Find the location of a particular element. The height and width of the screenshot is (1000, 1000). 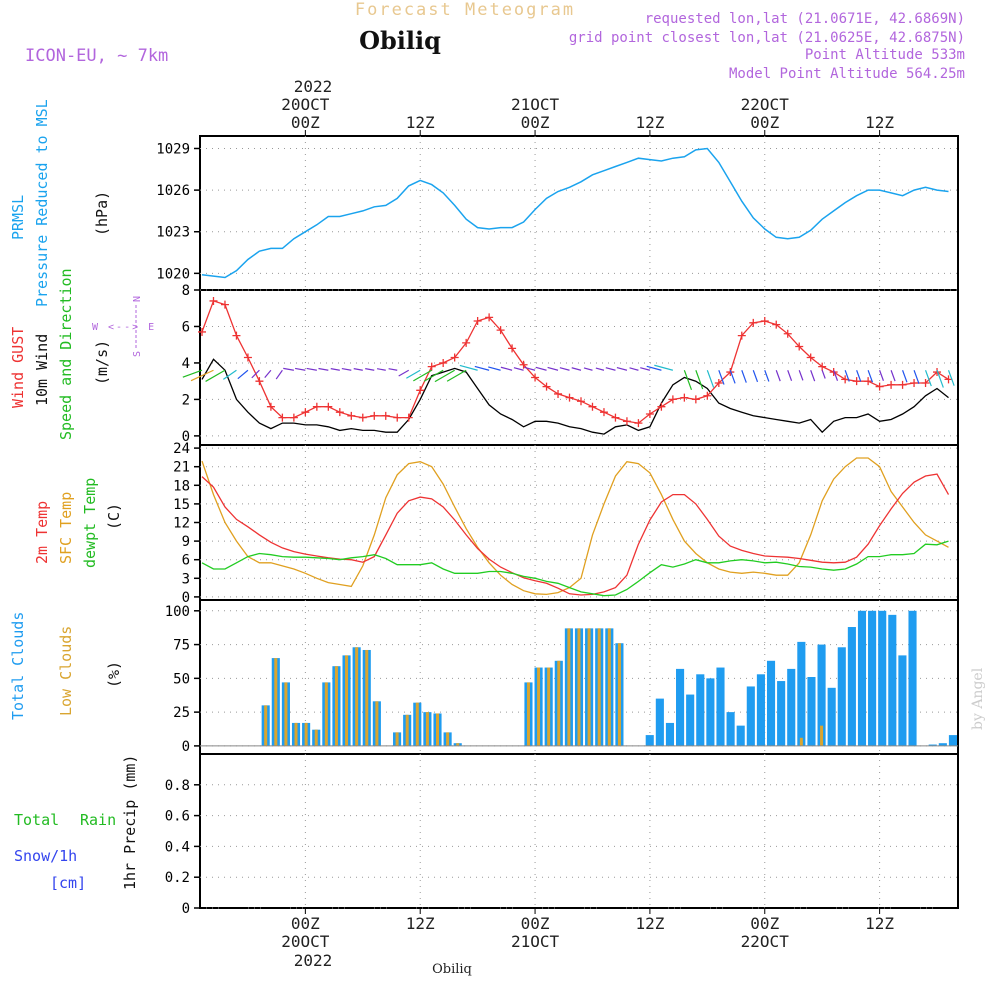

y-tick-label: 1026 is located at coordinates (173, 191).